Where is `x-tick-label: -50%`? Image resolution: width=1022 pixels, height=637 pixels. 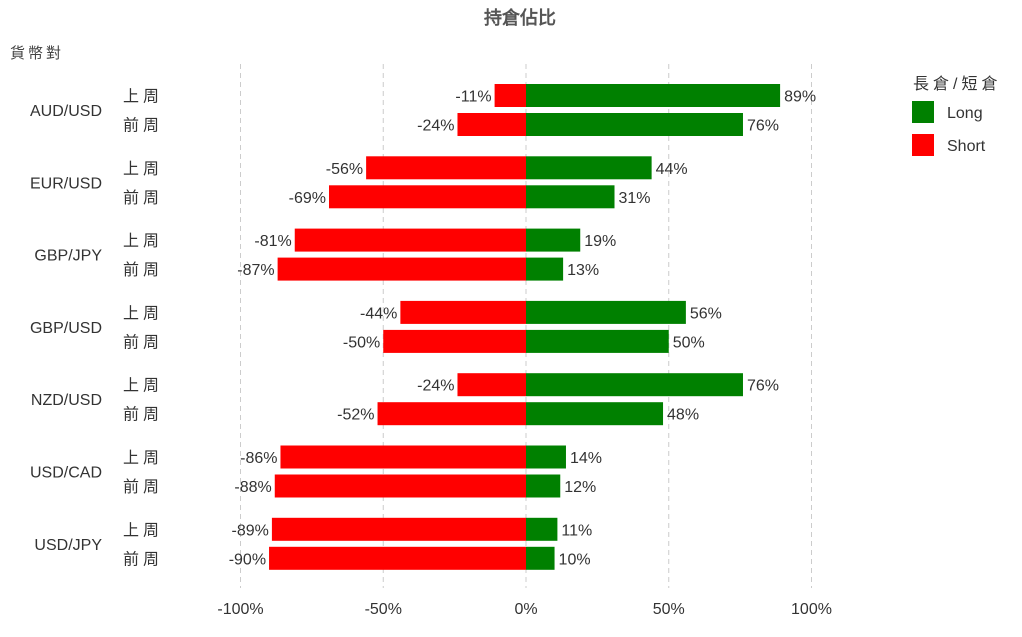
x-tick-label: -50% is located at coordinates (383, 609).